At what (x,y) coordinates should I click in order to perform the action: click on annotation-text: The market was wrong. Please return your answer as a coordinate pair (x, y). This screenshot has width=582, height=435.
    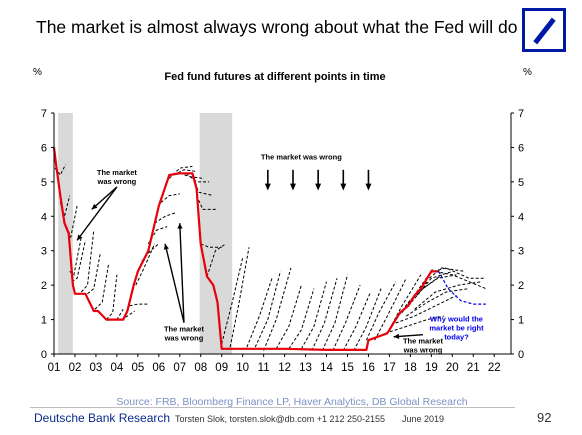
    Looking at the image, I should click on (301, 156).